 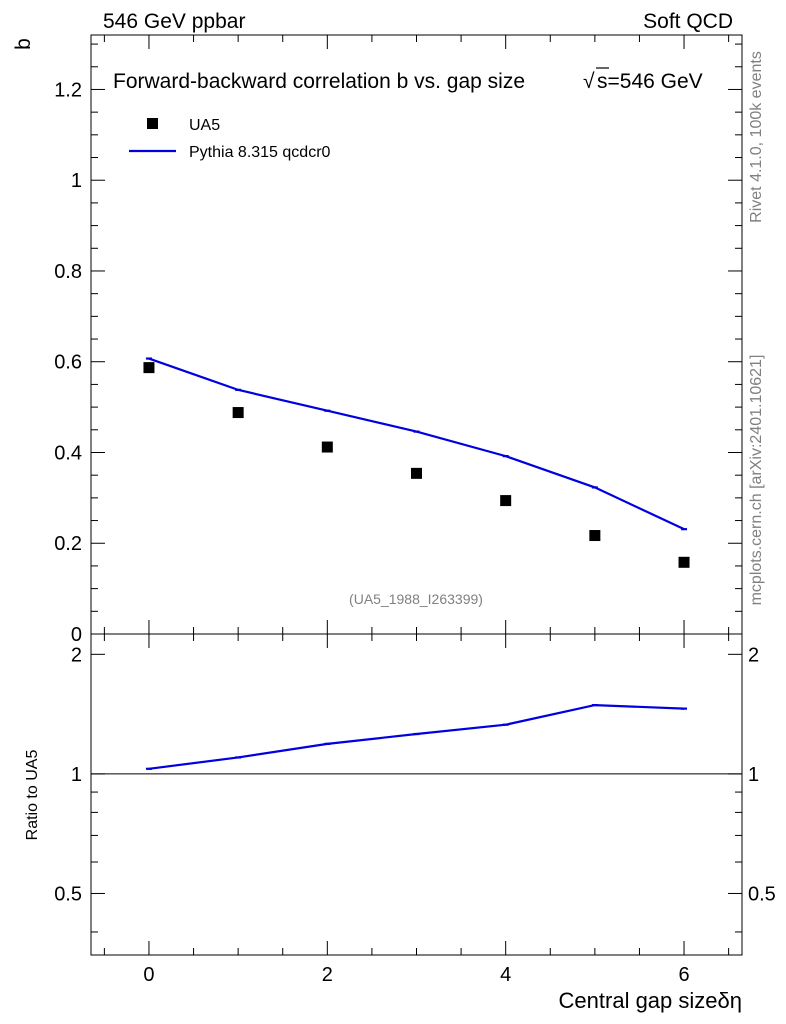 What do you see at coordinates (23, 44) in the screenshot?
I see `main-y-axis-label: b` at bounding box center [23, 44].